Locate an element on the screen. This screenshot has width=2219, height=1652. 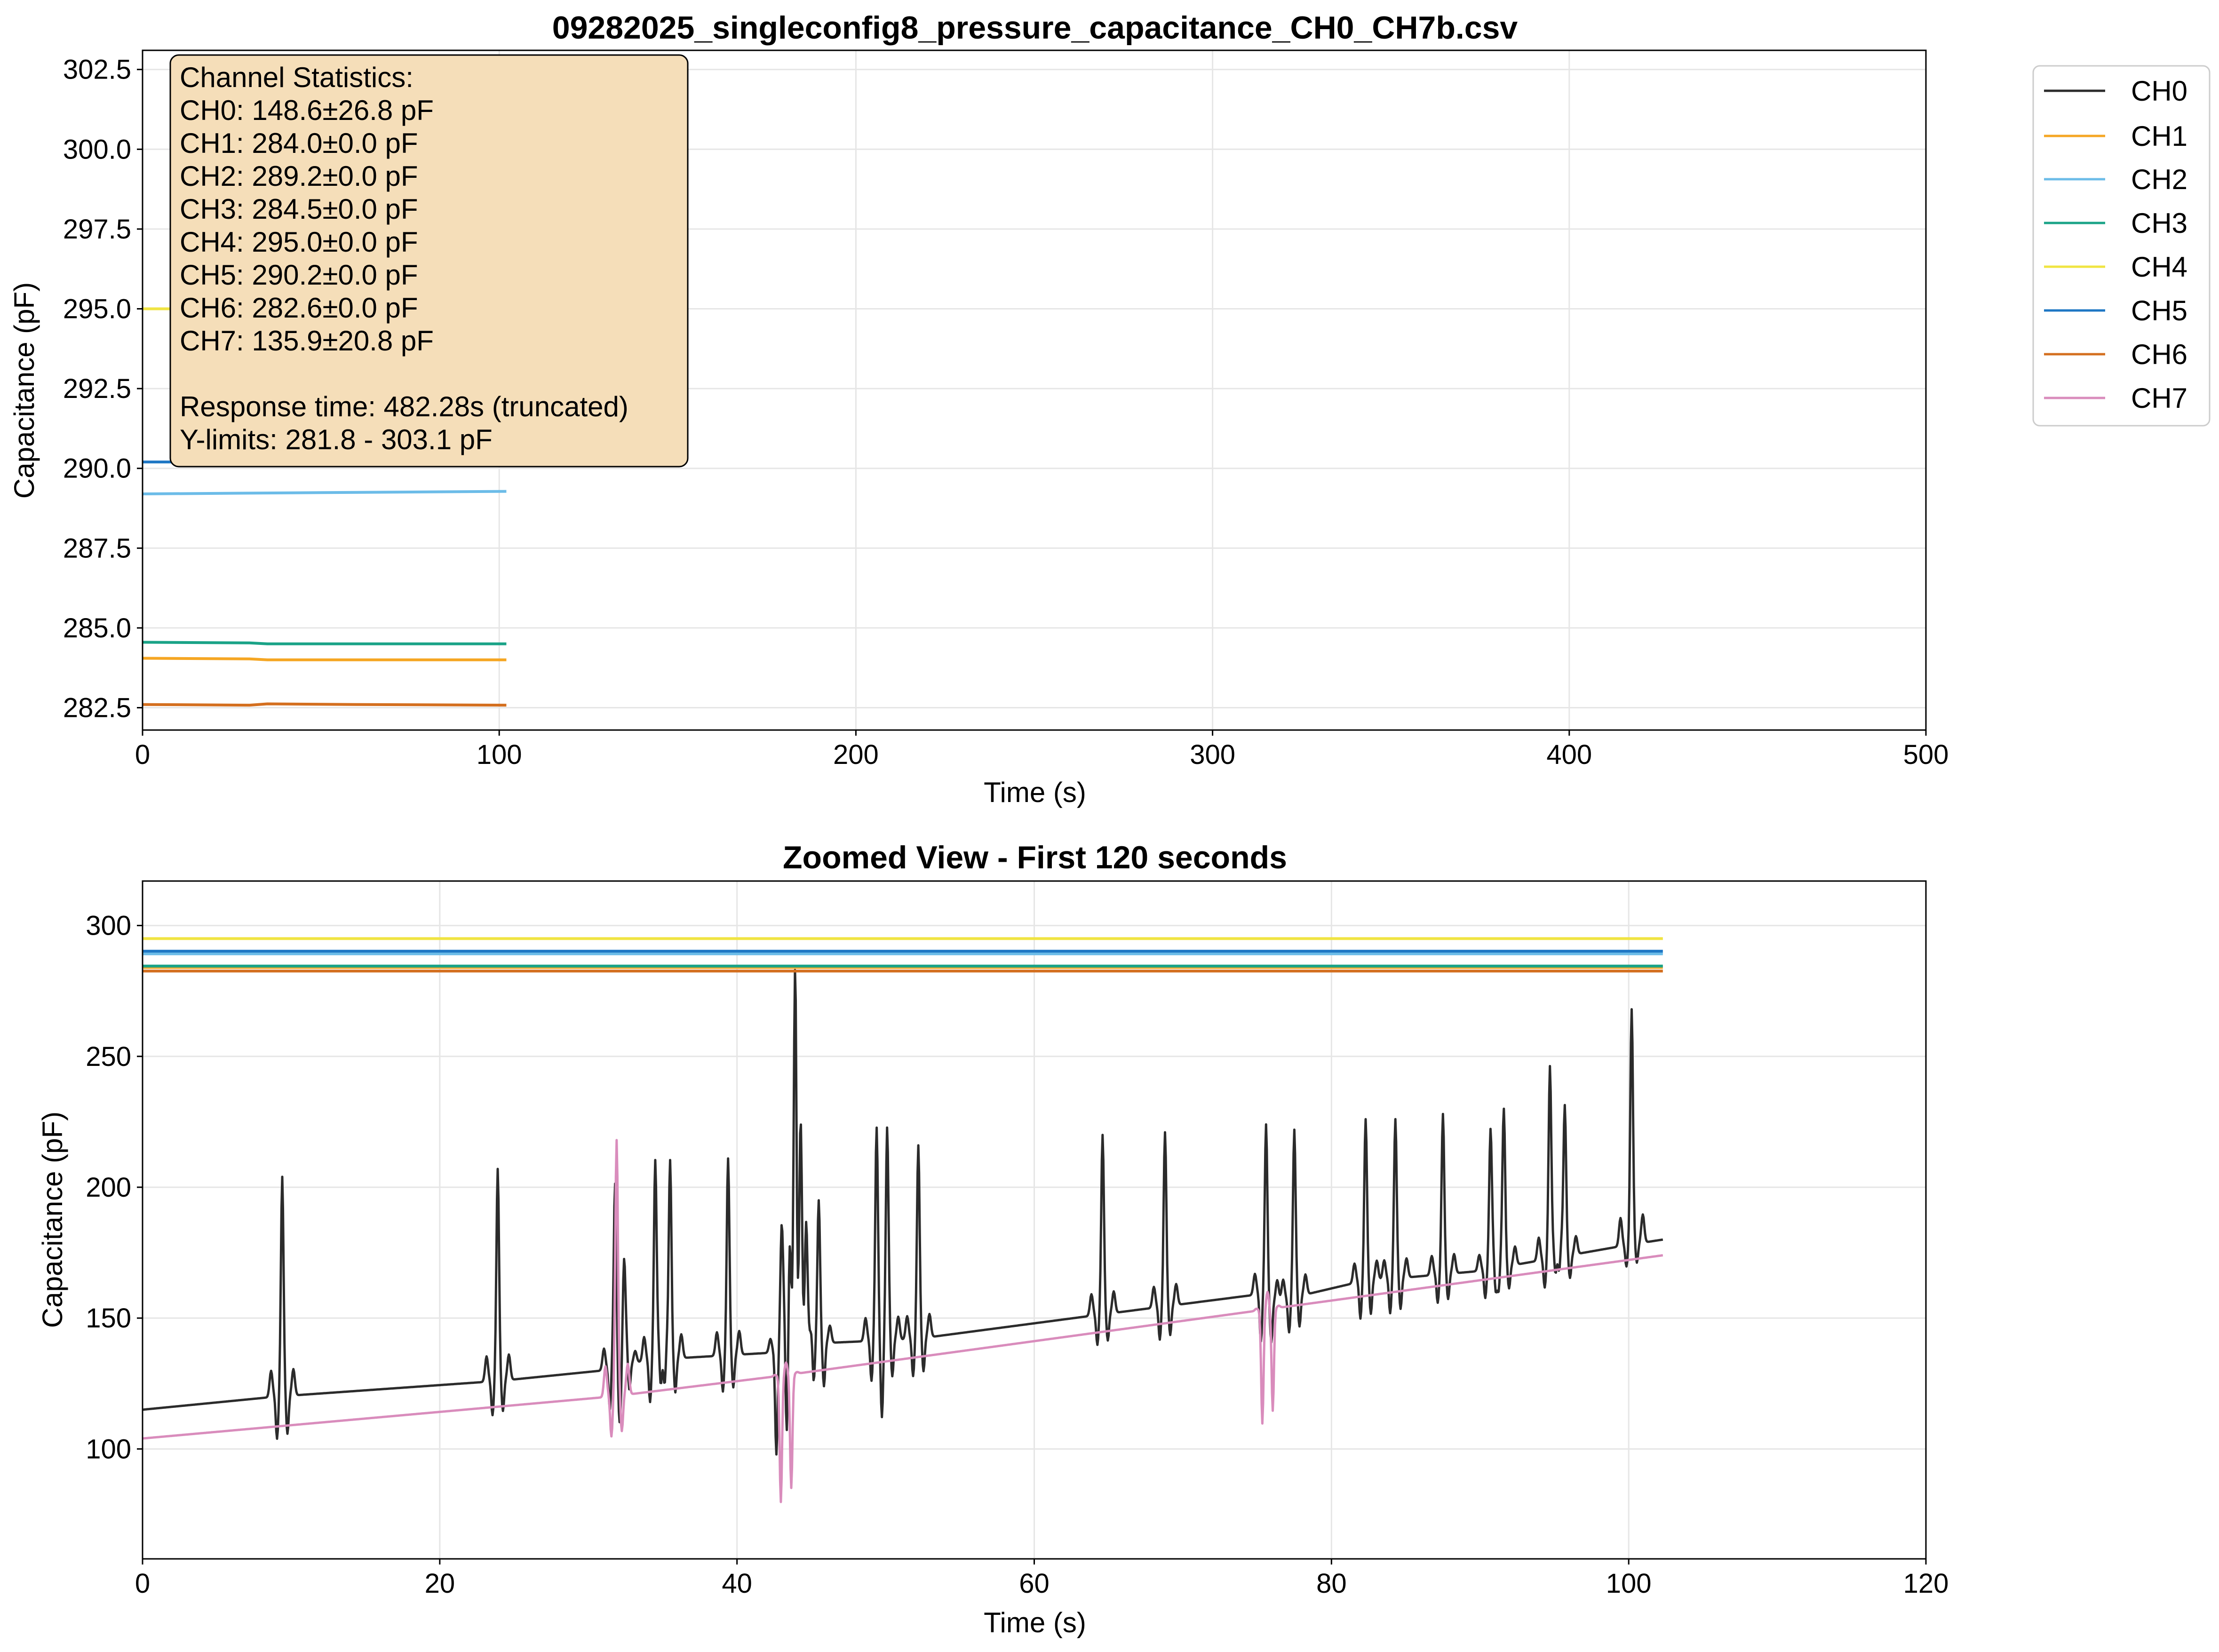
legend-label-ch1: CH1 is located at coordinates (2159, 136).